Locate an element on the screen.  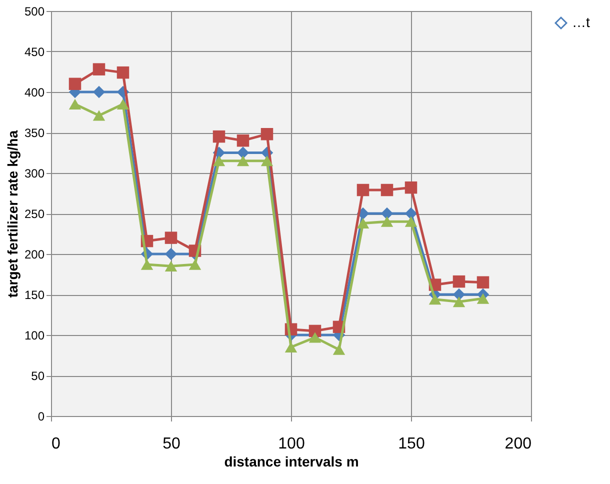
y-tick-label: 200 is located at coordinates (34, 255).